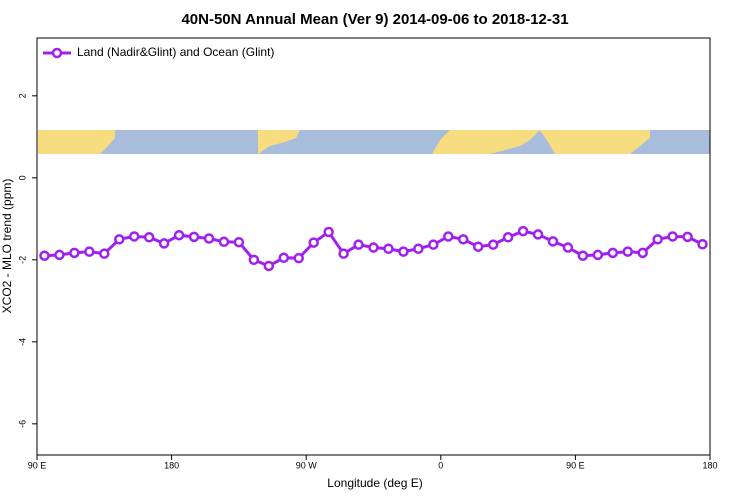 The width and height of the screenshot is (750, 500). I want to click on y-tick-label: -6, so click(22, 424).